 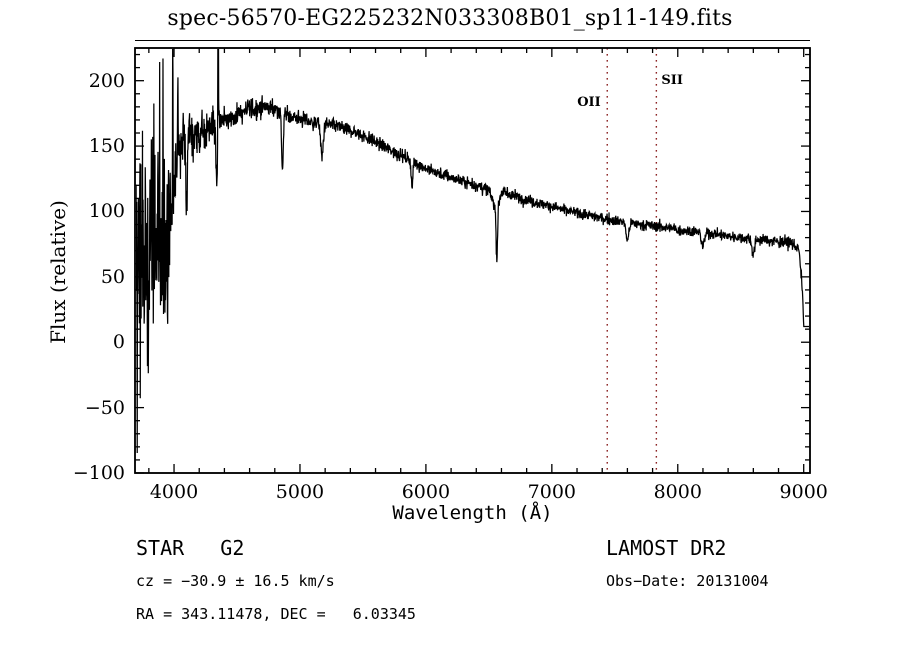 I want to click on footer-star-class: STAR G2, so click(x=190, y=548).